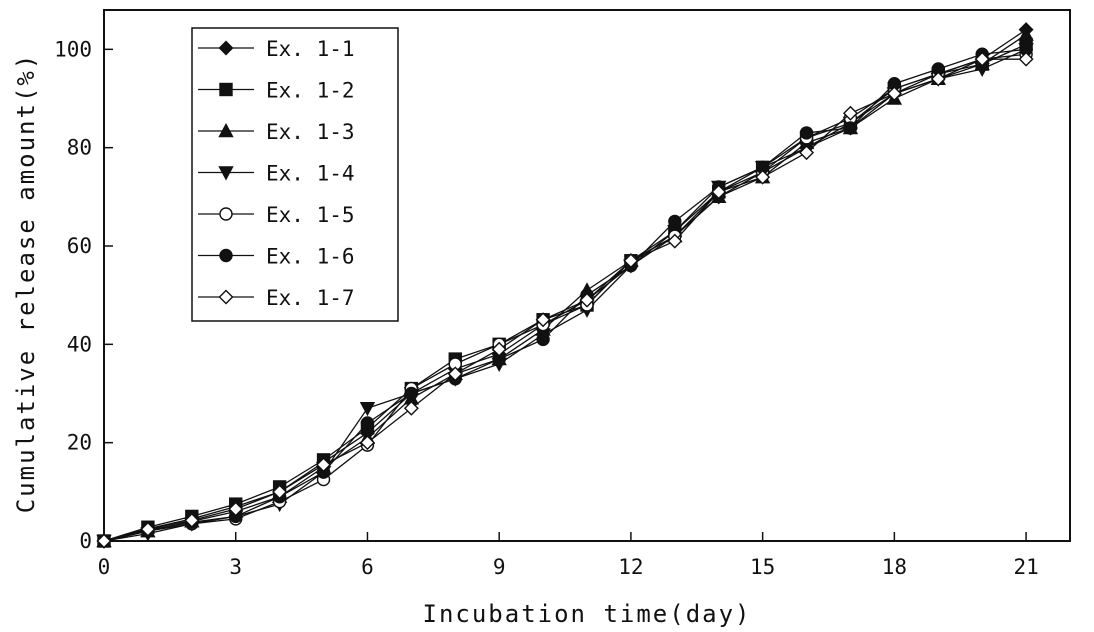  Describe the element at coordinates (630, 567) in the screenshot. I see `x-tick-label: 12` at that location.